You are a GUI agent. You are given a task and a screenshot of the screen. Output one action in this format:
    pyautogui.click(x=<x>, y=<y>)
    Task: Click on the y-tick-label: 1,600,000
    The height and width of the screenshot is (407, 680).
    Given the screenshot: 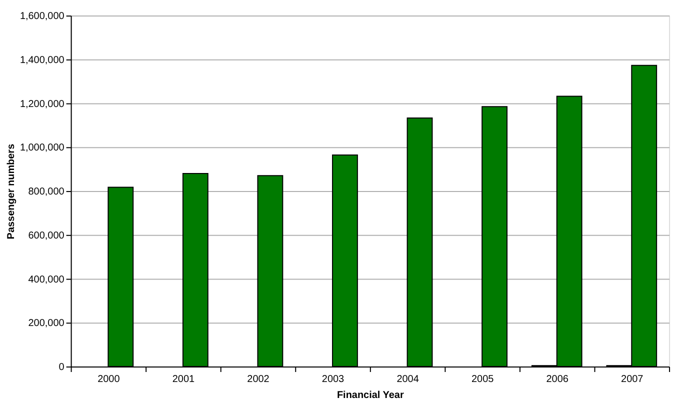 What is the action you would take?
    pyautogui.click(x=42, y=16)
    